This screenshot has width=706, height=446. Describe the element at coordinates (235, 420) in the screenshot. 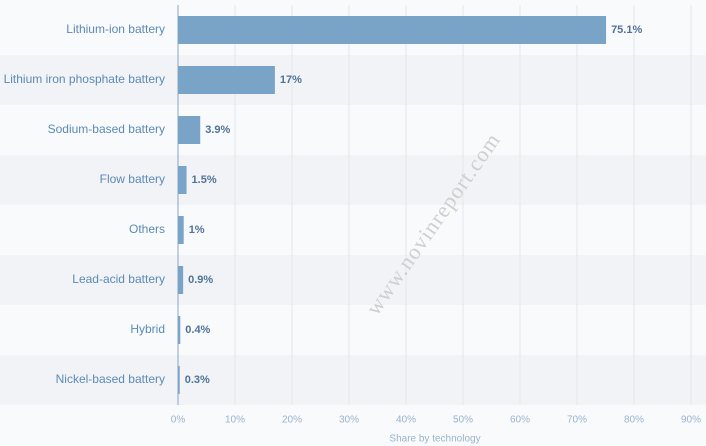

I see `x-tick-label: 10%` at that location.